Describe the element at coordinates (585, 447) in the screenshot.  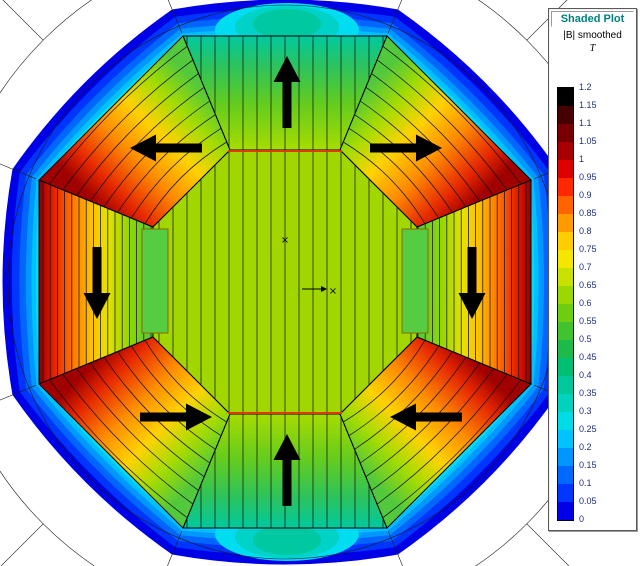
I see `legend-tick-label: 0.2` at that location.